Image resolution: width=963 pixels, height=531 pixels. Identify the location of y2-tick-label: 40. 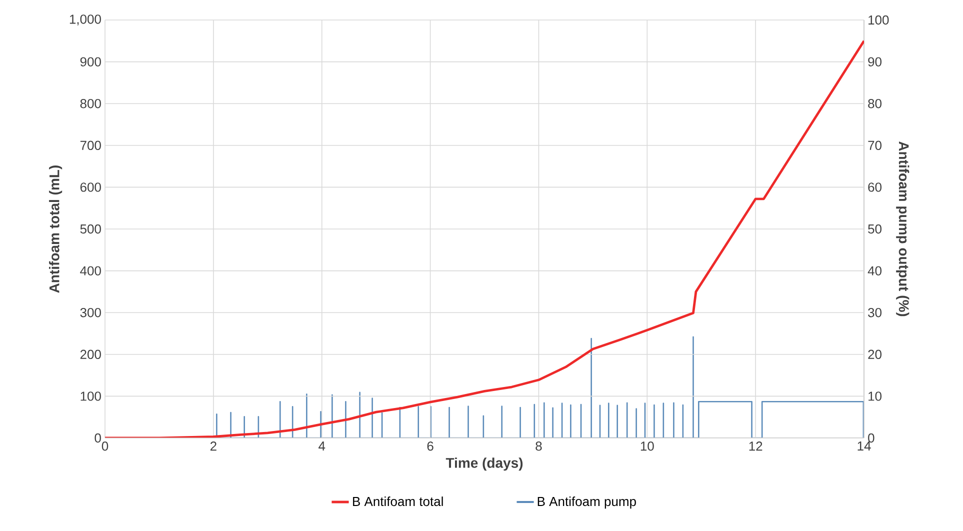
(875, 271).